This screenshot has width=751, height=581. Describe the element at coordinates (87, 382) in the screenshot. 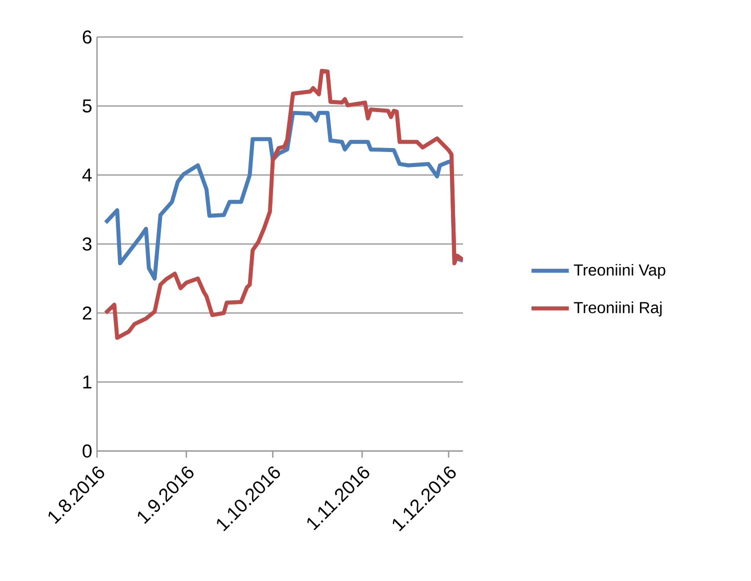

I see `y-tick-label: 1` at that location.